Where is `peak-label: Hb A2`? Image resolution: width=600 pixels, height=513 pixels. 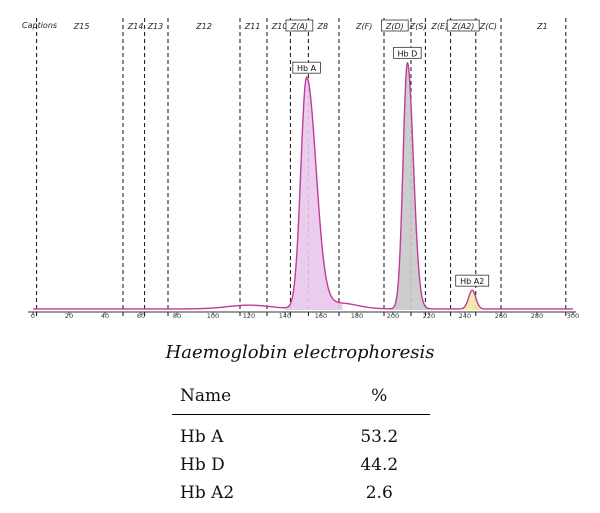
peak-label: Hb A2 is located at coordinates (472, 281).